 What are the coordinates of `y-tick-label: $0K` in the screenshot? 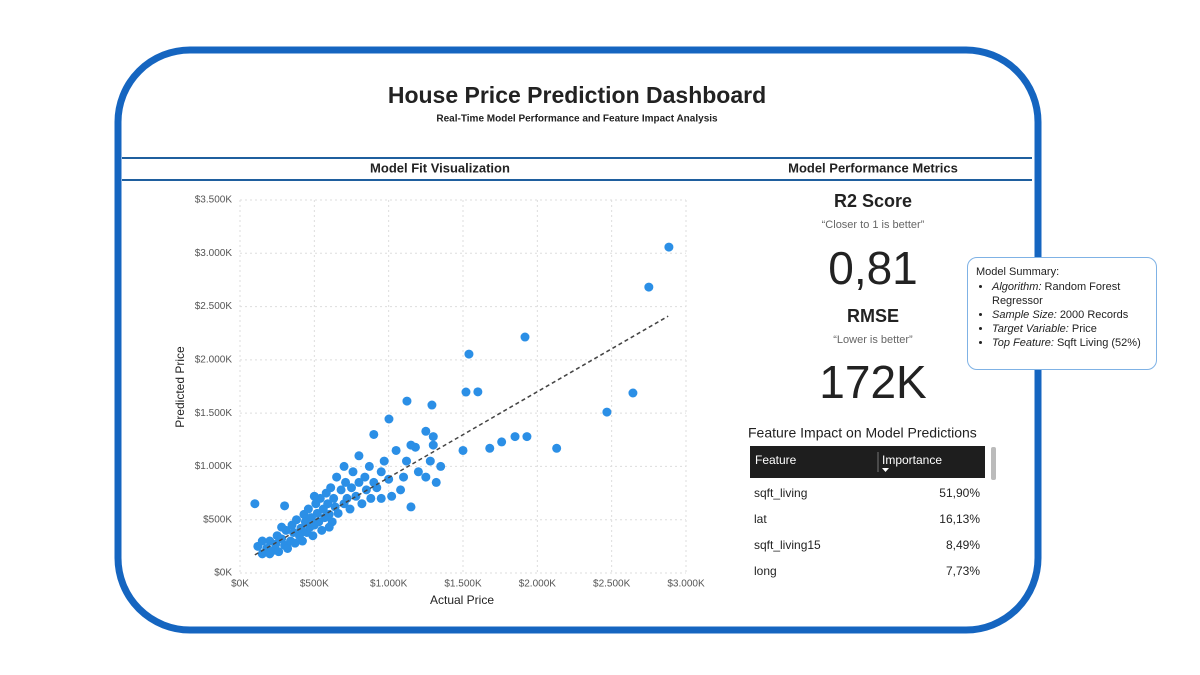 It's located at (223, 573).